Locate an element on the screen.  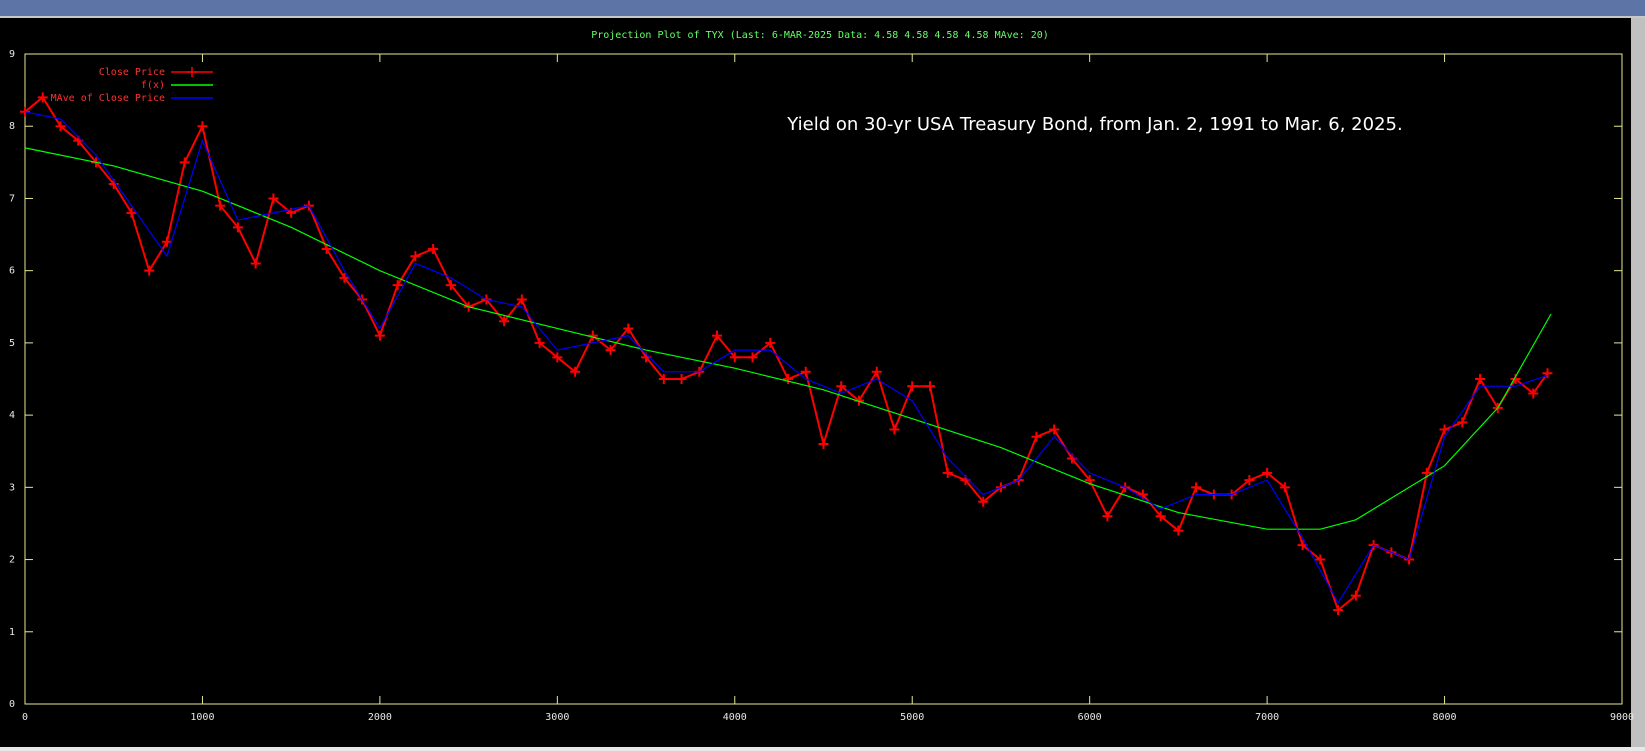
y-tick-label: 1 is located at coordinates (12, 632).